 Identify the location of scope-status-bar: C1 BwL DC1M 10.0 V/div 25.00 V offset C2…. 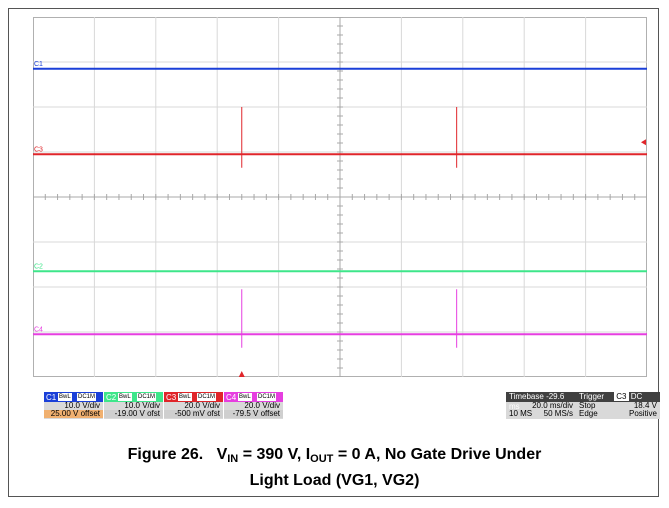
(352, 406).